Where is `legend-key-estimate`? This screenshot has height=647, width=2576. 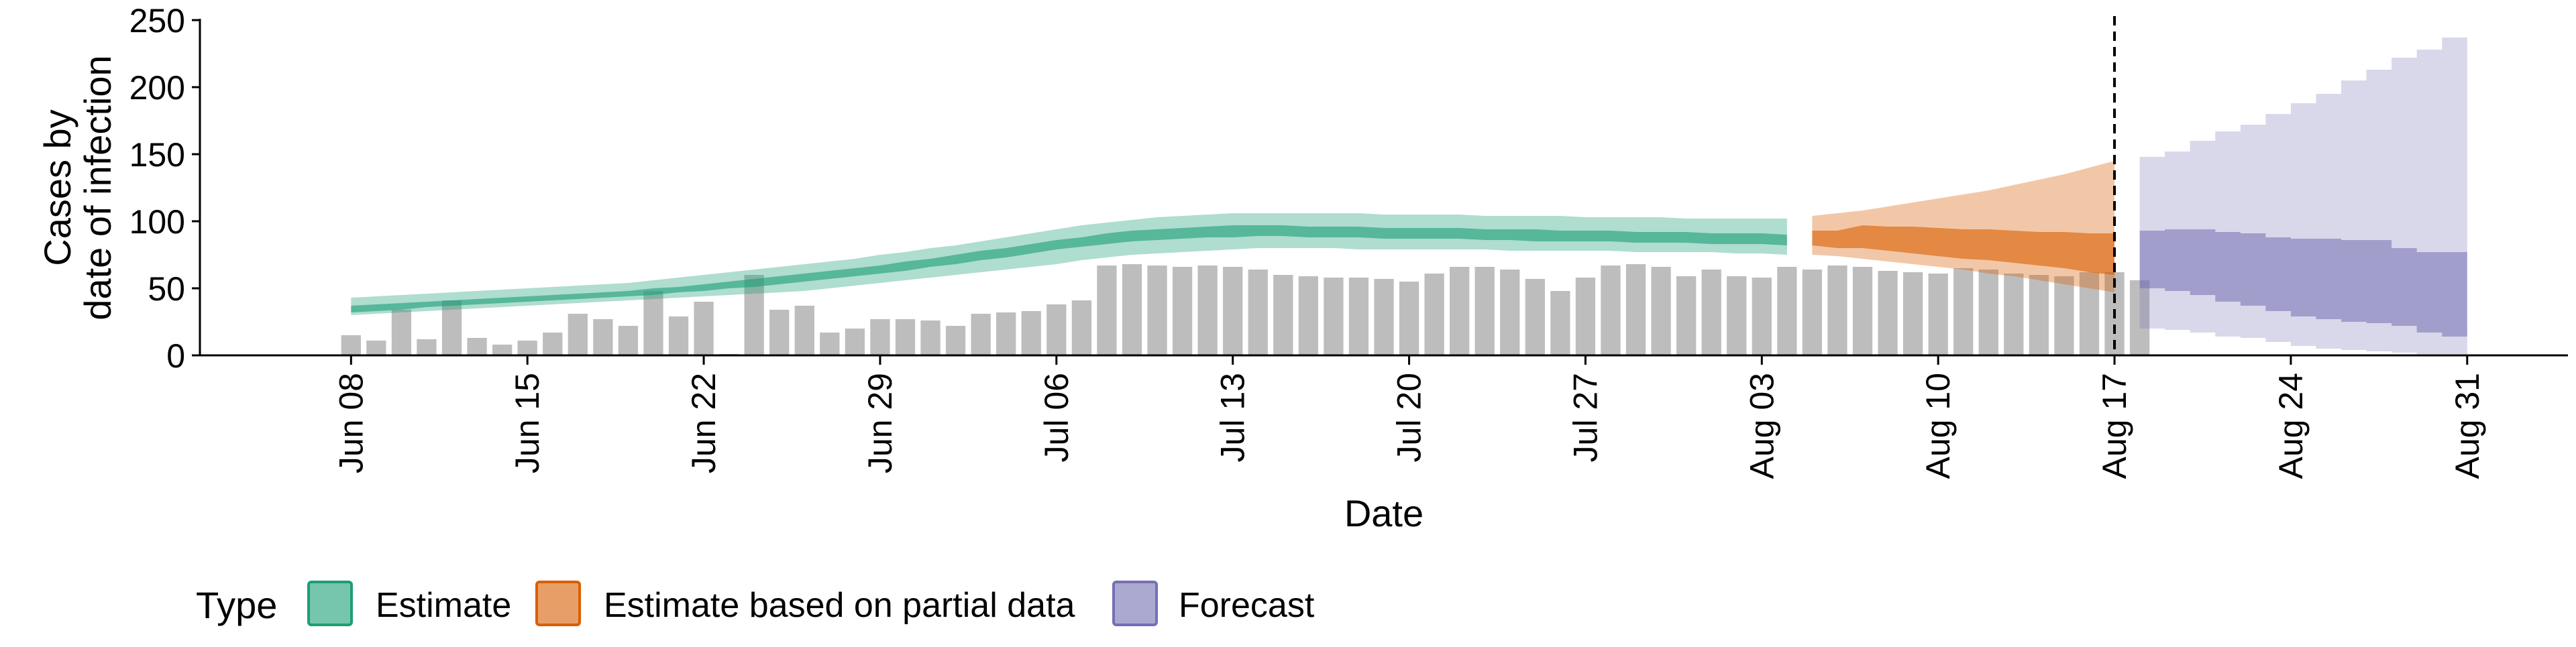 legend-key-estimate is located at coordinates (330, 603).